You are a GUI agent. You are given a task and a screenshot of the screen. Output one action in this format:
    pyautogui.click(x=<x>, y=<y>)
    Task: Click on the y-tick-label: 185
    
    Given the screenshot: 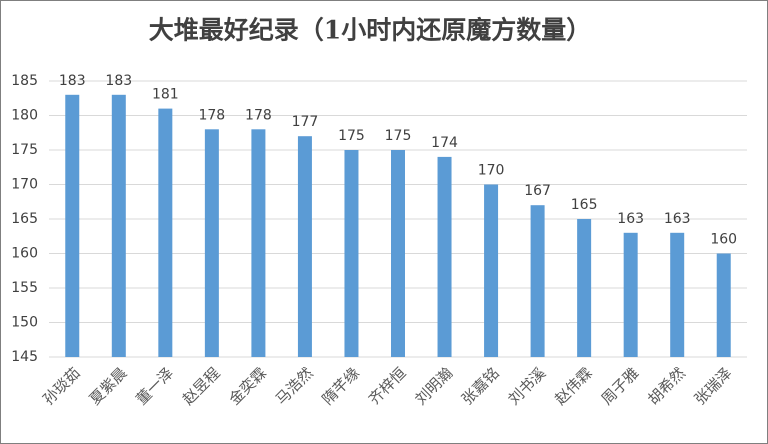 What is the action you would take?
    pyautogui.click(x=24, y=81)
    